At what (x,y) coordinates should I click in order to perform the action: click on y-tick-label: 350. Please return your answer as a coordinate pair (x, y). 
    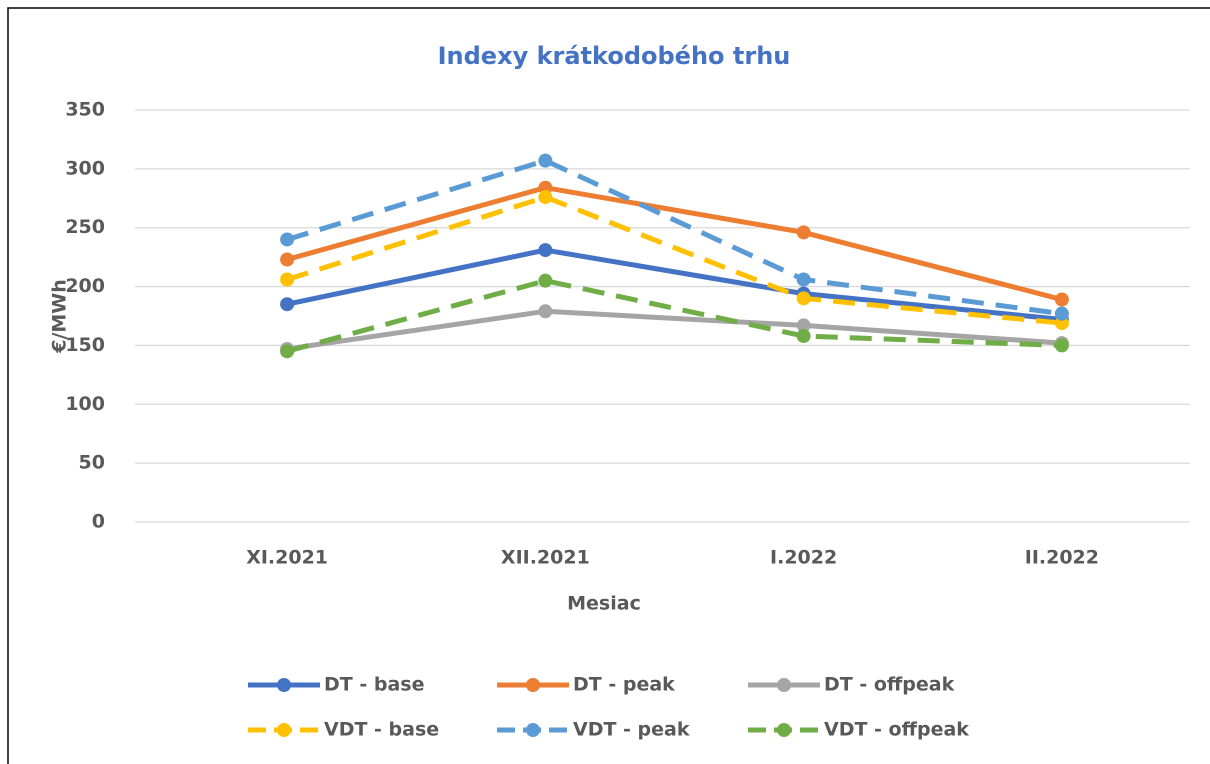
    Looking at the image, I should click on (85, 110).